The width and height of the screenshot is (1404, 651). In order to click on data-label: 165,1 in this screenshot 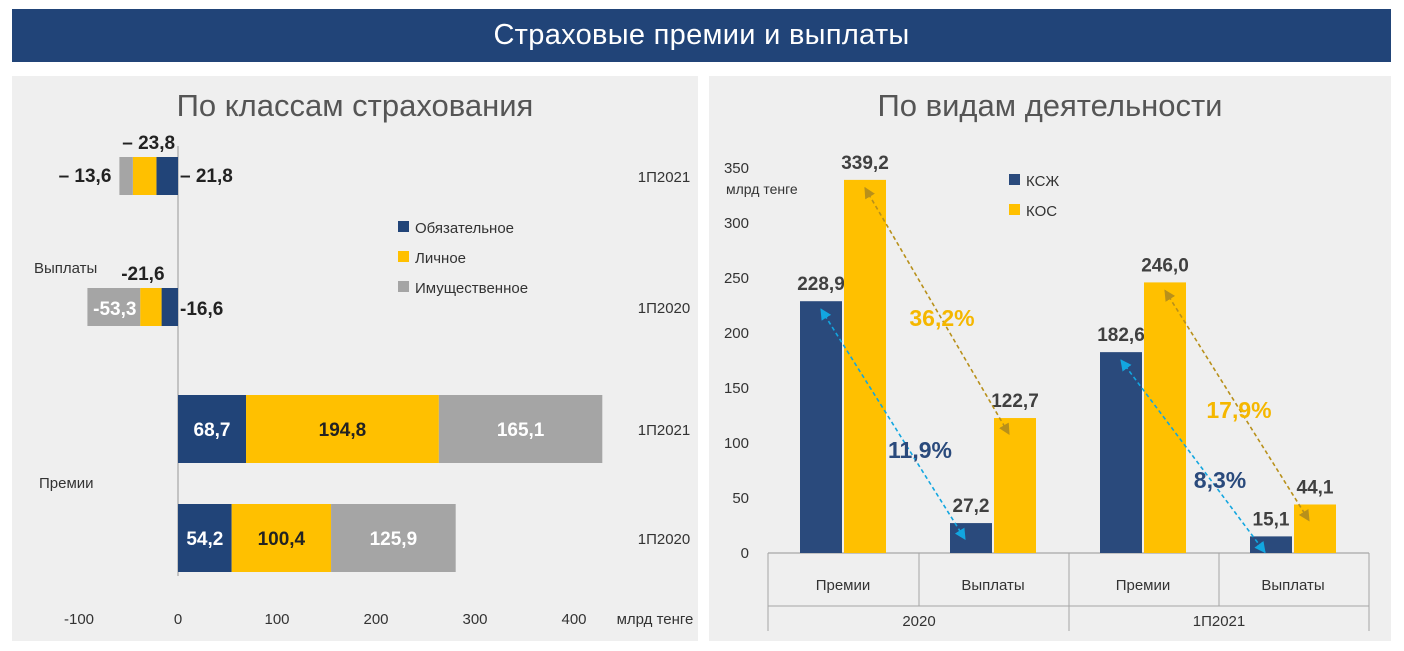, I will do `click(521, 430)`.